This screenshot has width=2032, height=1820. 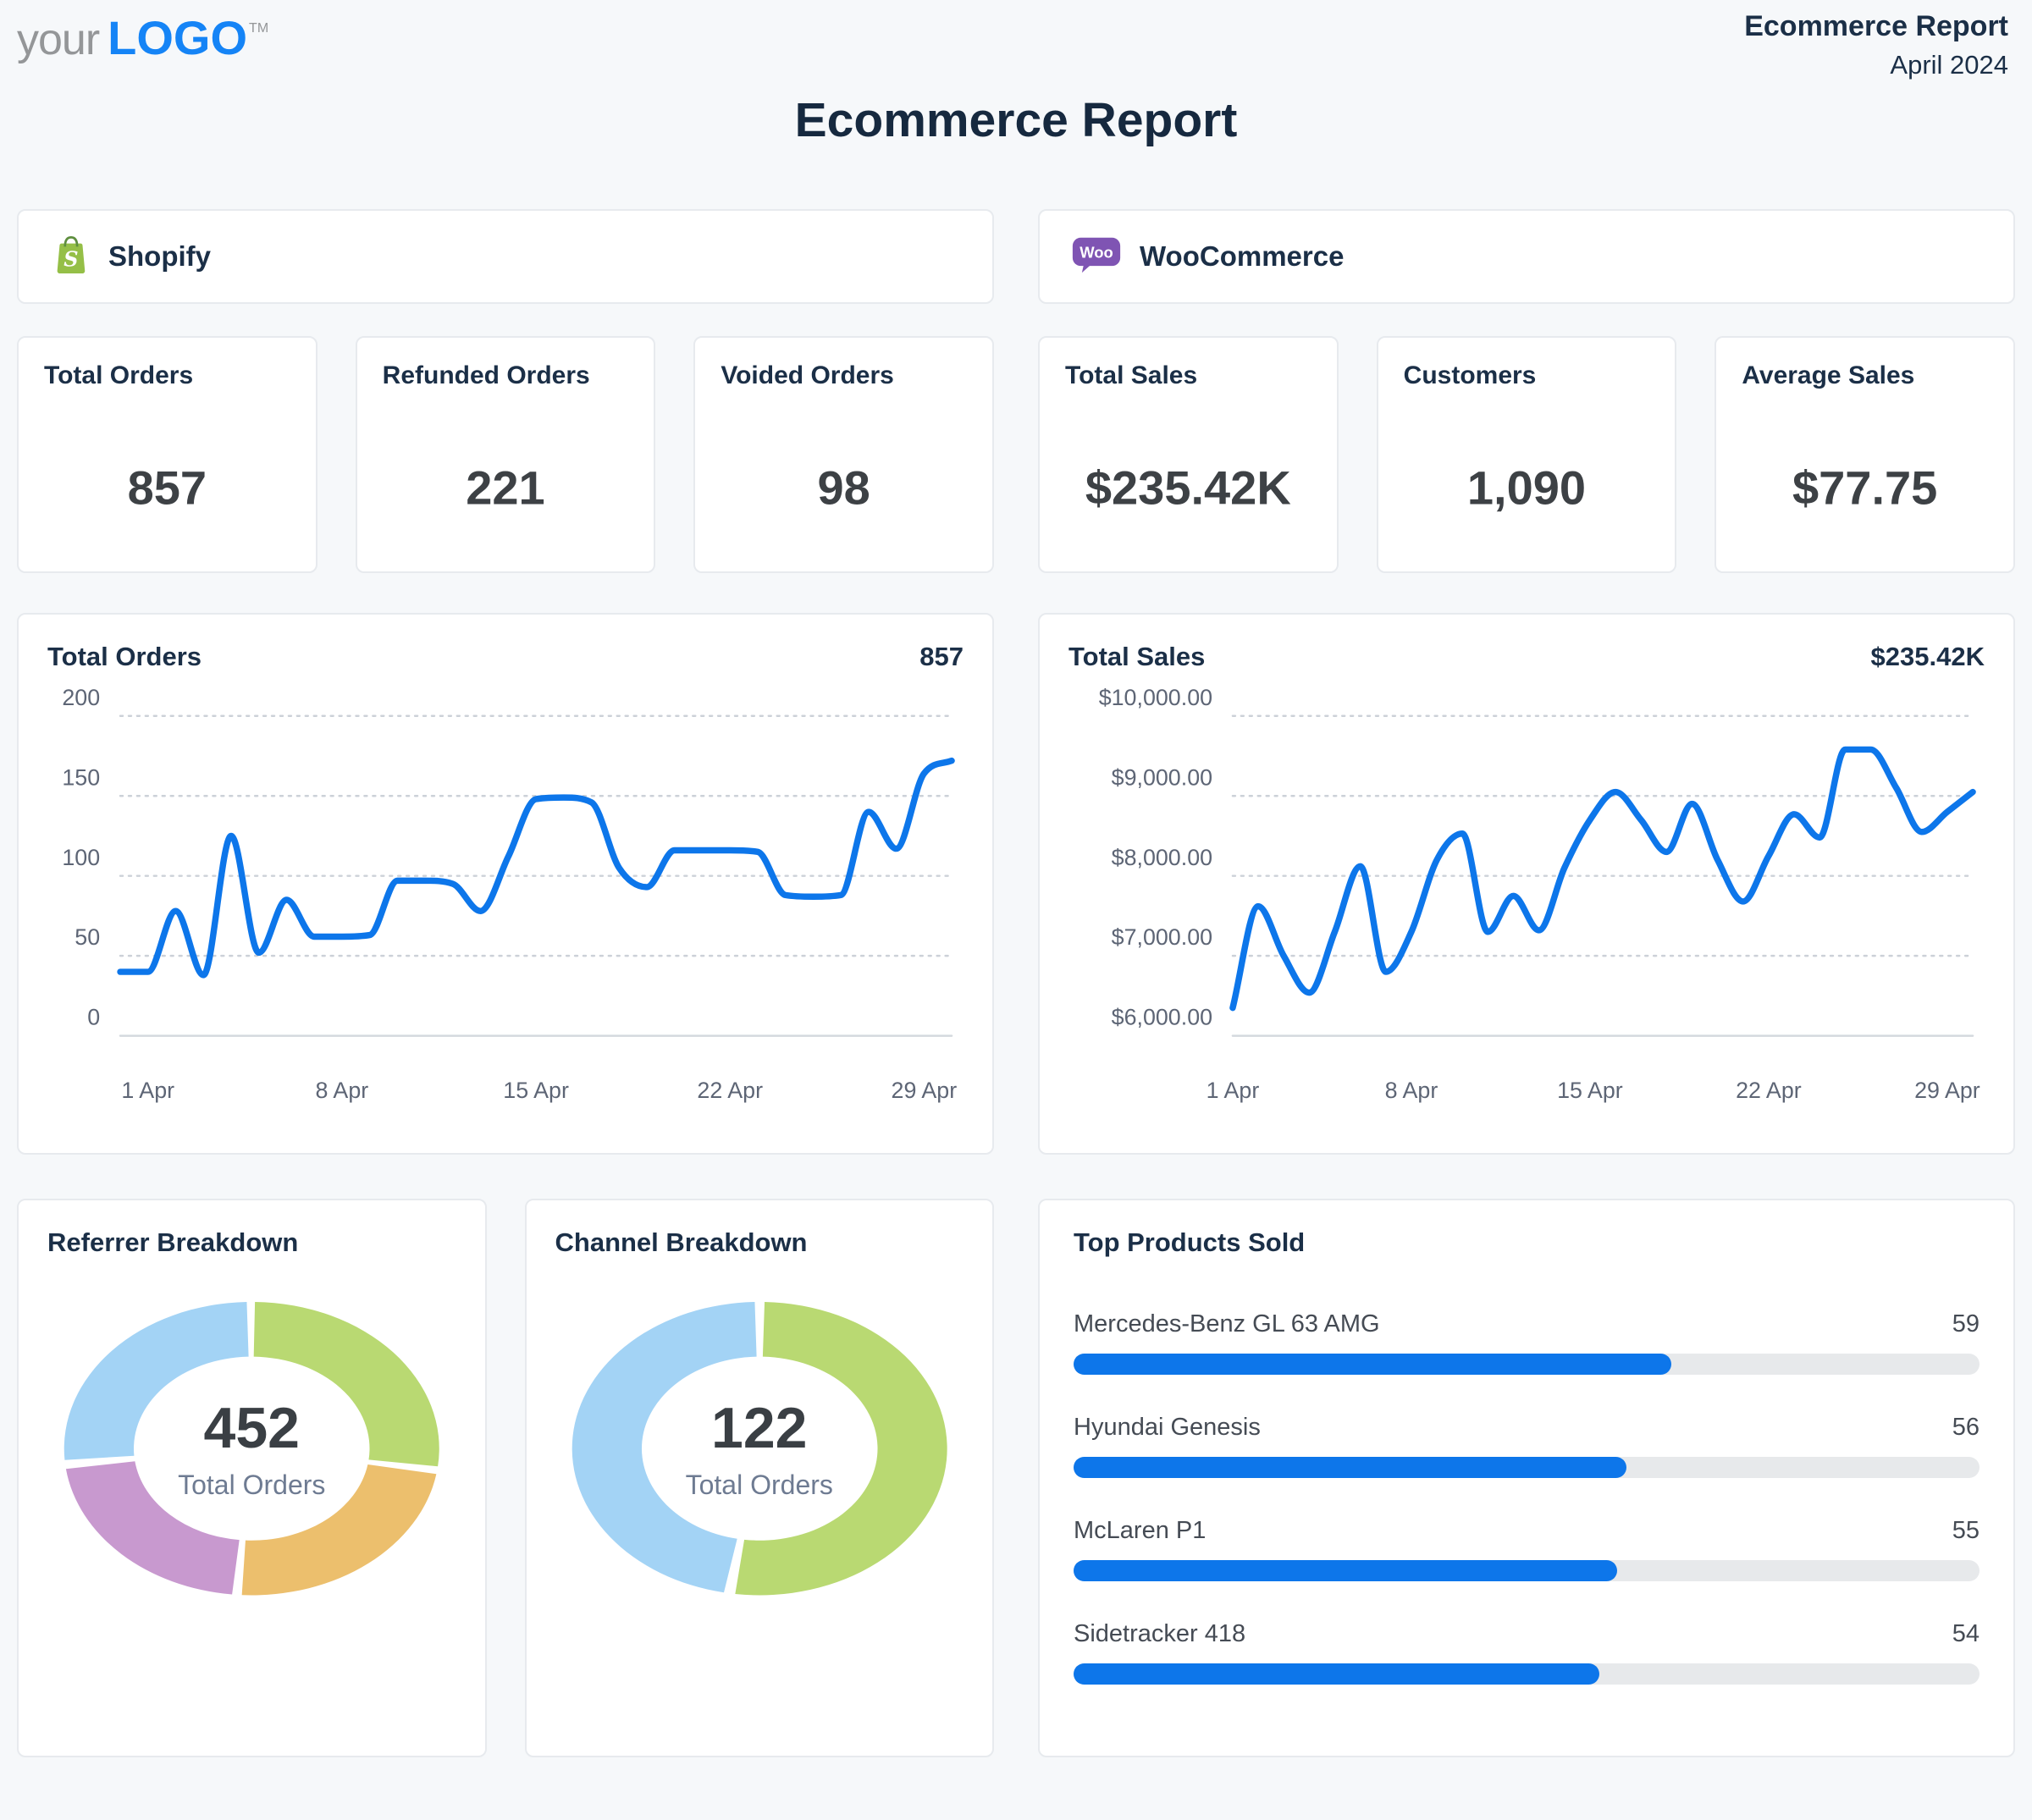 What do you see at coordinates (1865, 488) in the screenshot?
I see `stat-value: $77.75` at bounding box center [1865, 488].